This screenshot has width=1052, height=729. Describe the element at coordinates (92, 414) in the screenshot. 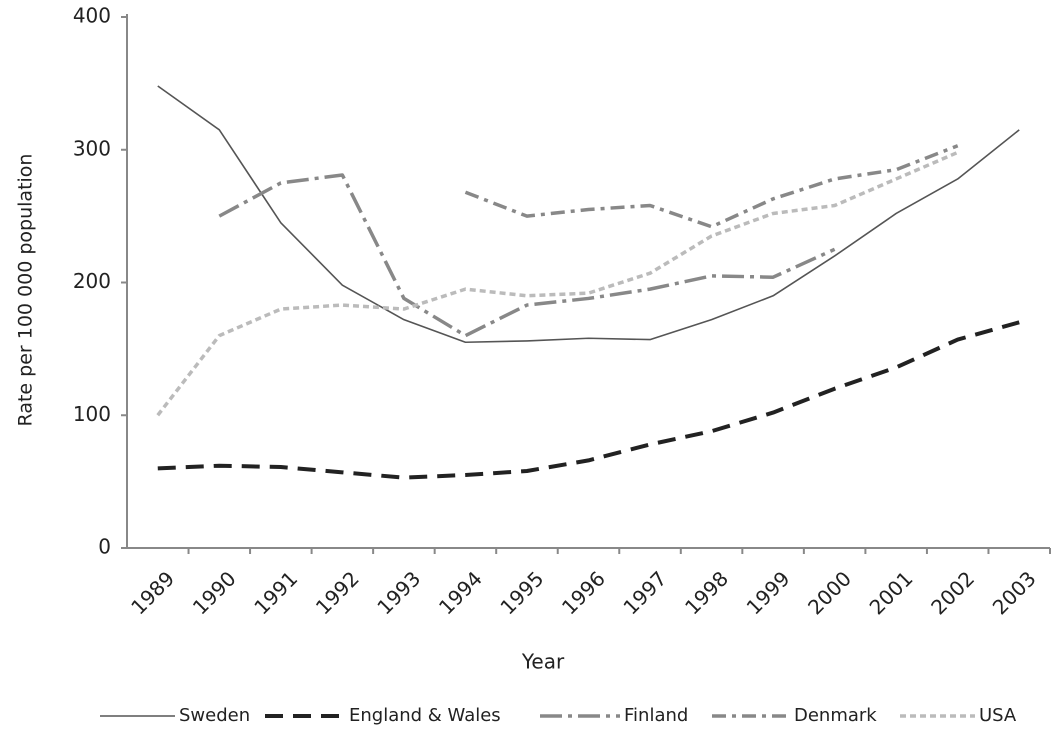

I see `y-tick-label: 100` at that location.